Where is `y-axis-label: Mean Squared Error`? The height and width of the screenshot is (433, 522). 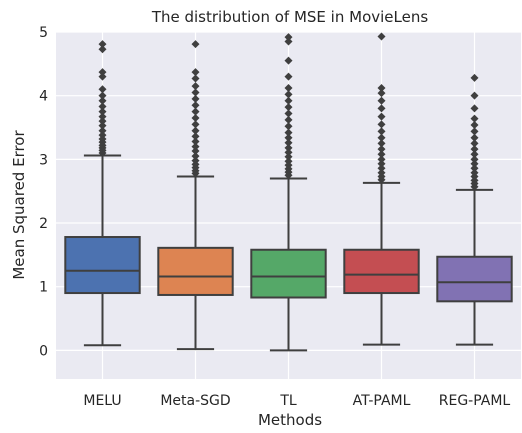 y-axis-label: Mean Squared Error is located at coordinates (19, 205).